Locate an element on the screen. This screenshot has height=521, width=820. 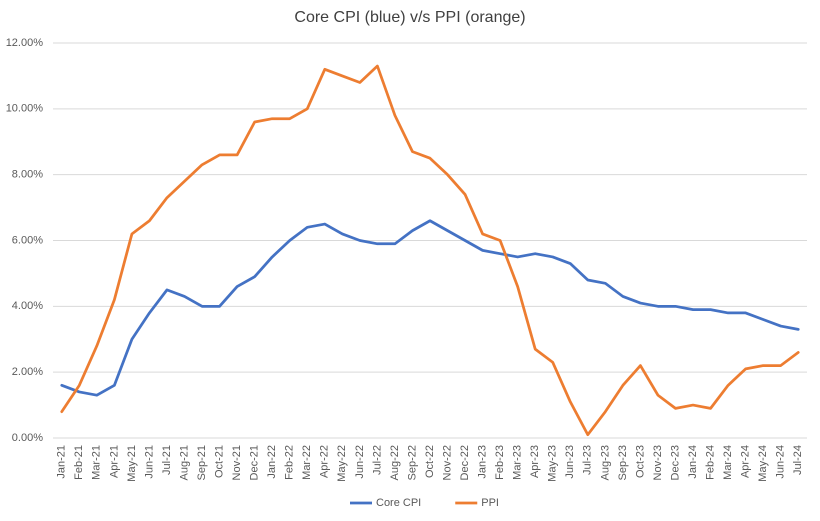
x-tick-label: Dec-23 is located at coordinates (675, 462).